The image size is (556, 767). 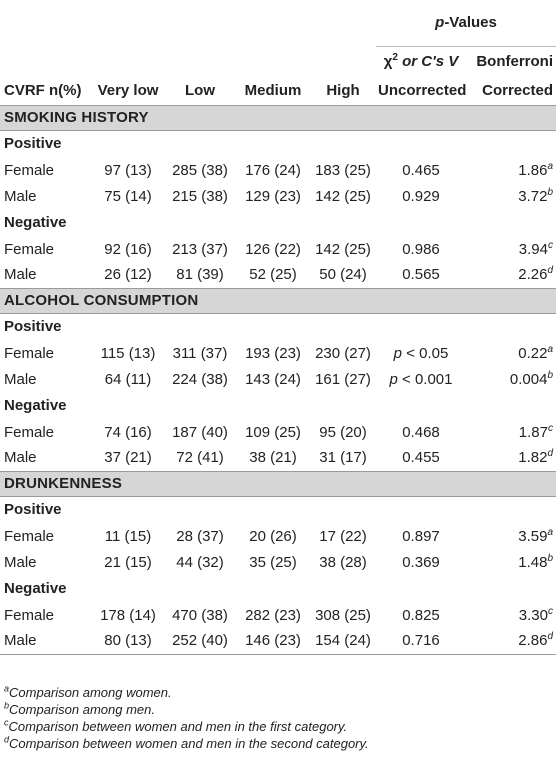 I want to click on section-title: DRUNKENNESS, so click(x=278, y=483).